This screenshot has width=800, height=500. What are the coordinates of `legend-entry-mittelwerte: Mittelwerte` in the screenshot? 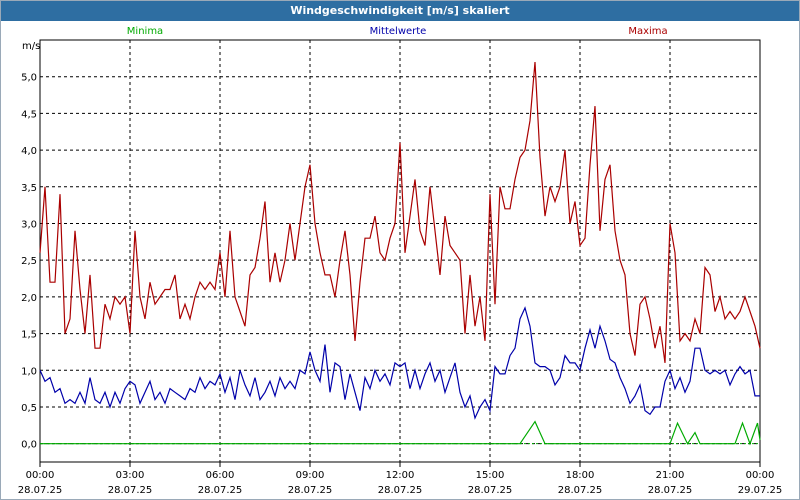 It's located at (398, 31).